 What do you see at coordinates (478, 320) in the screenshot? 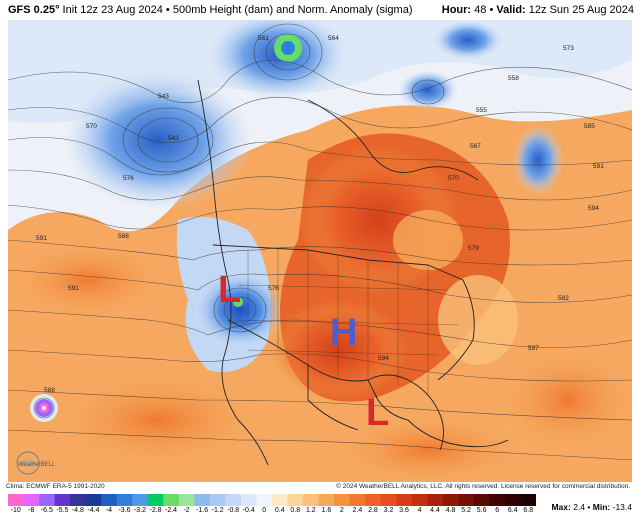
I see `east-coast-region` at bounding box center [478, 320].